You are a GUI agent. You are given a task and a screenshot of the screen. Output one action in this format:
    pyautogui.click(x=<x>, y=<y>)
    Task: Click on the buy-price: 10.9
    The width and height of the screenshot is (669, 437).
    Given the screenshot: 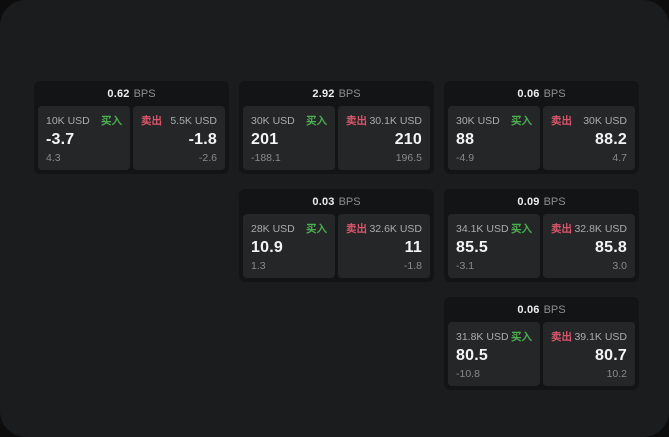 What is the action you would take?
    pyautogui.click(x=267, y=247)
    